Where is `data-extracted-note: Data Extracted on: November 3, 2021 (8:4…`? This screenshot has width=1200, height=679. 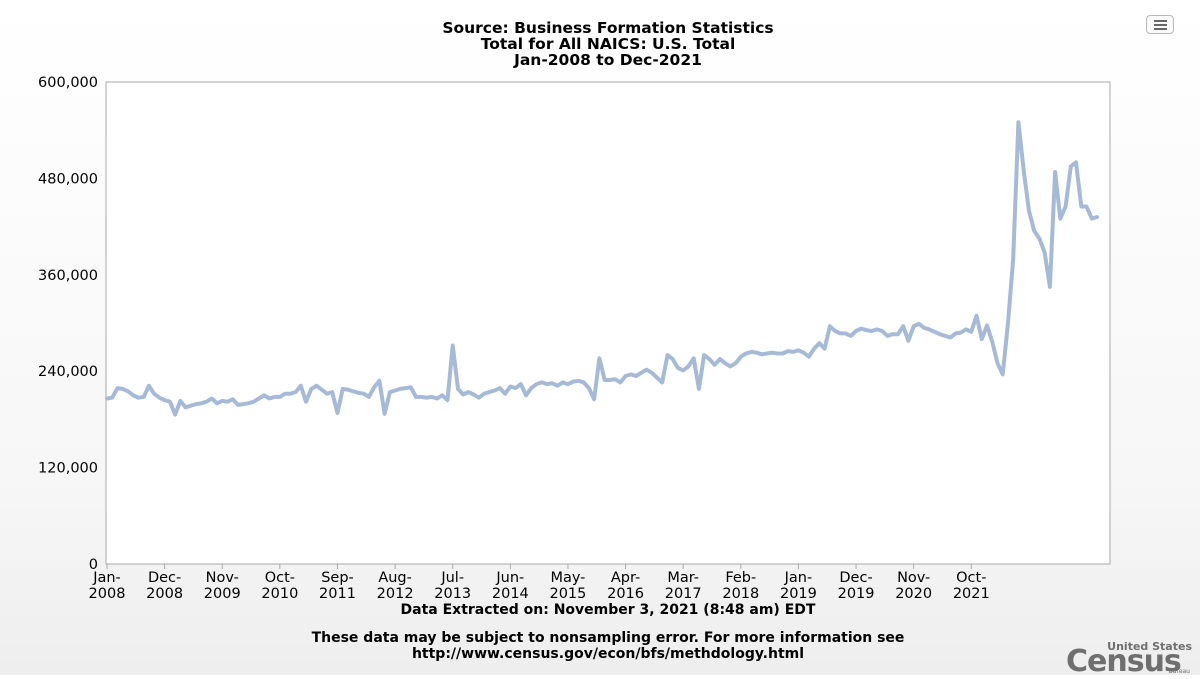 data-extracted-note: Data Extracted on: November 3, 2021 (8:4… is located at coordinates (608, 610).